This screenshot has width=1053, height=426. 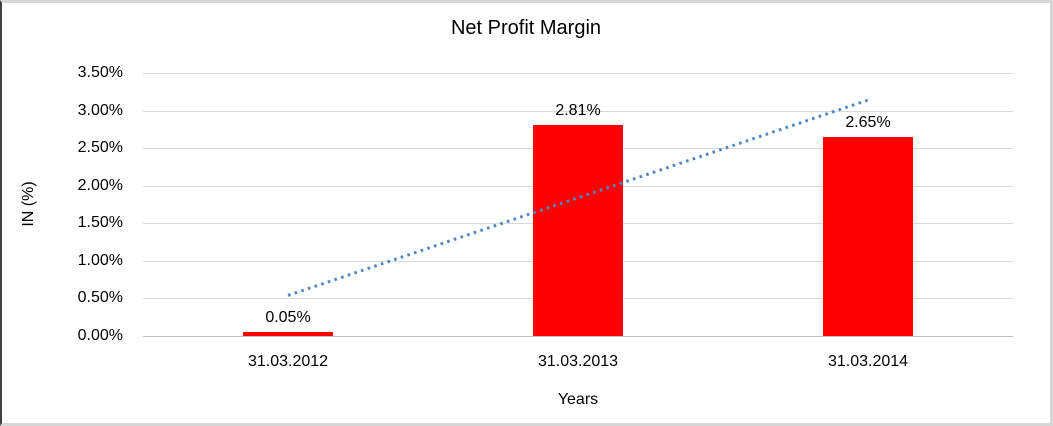 I want to click on x-axis-line, so click(x=578, y=336).